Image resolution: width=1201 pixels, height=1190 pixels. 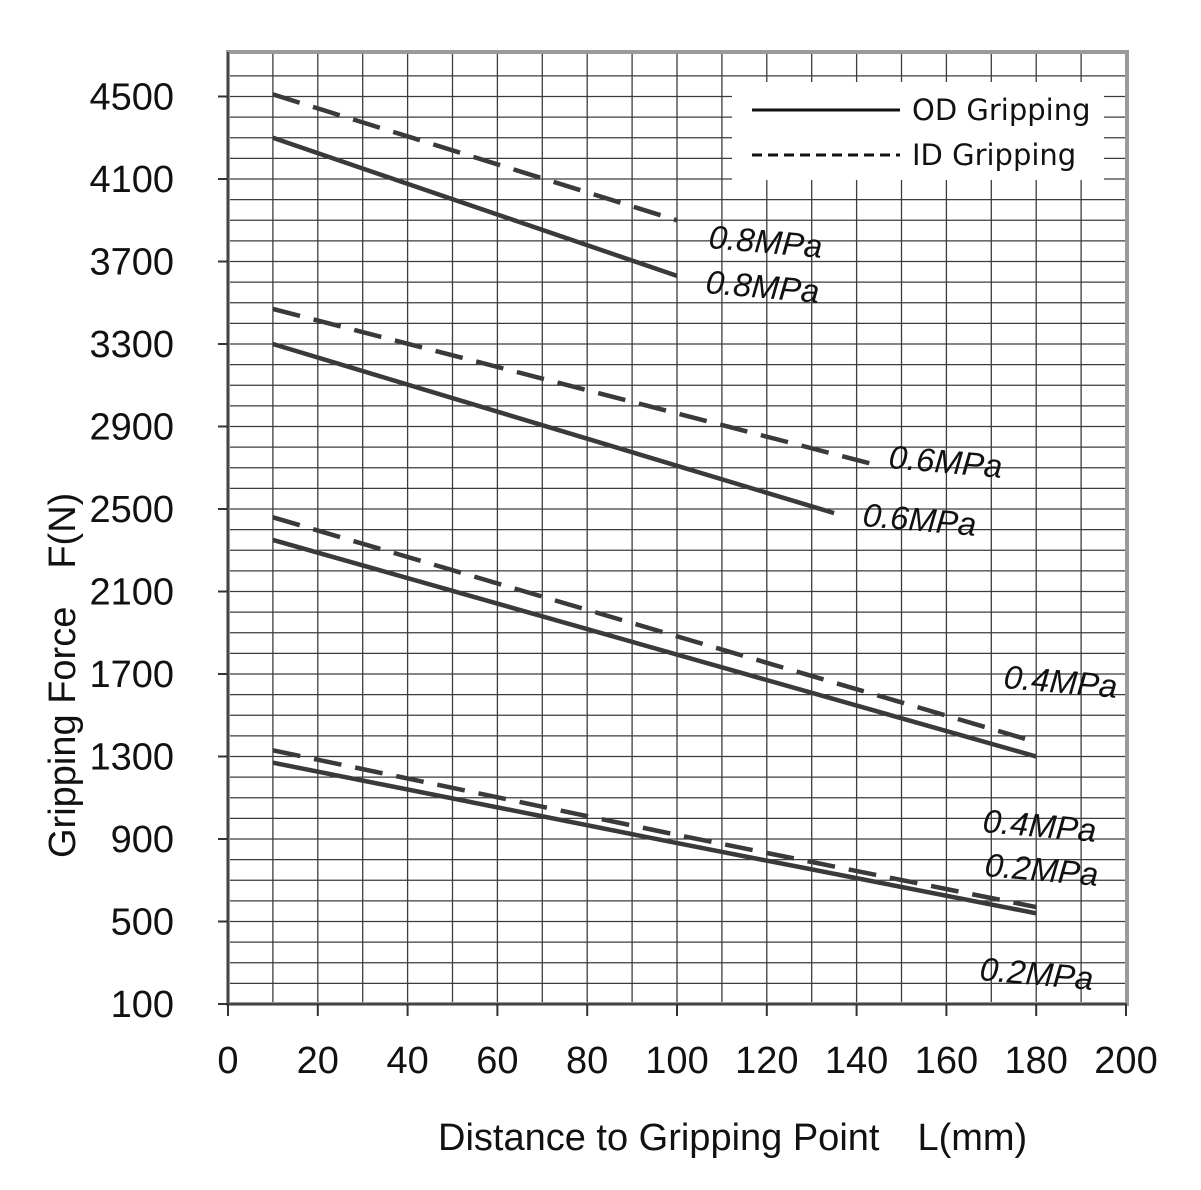 What do you see at coordinates (946, 1061) in the screenshot?
I see `x-tick-label: 160` at bounding box center [946, 1061].